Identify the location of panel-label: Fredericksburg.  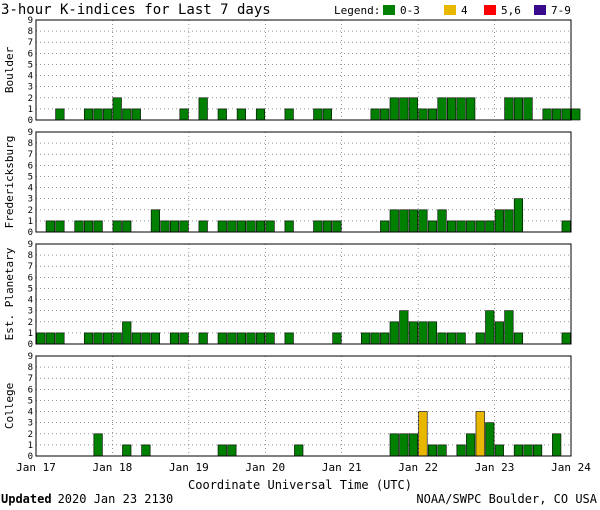
(9, 182).